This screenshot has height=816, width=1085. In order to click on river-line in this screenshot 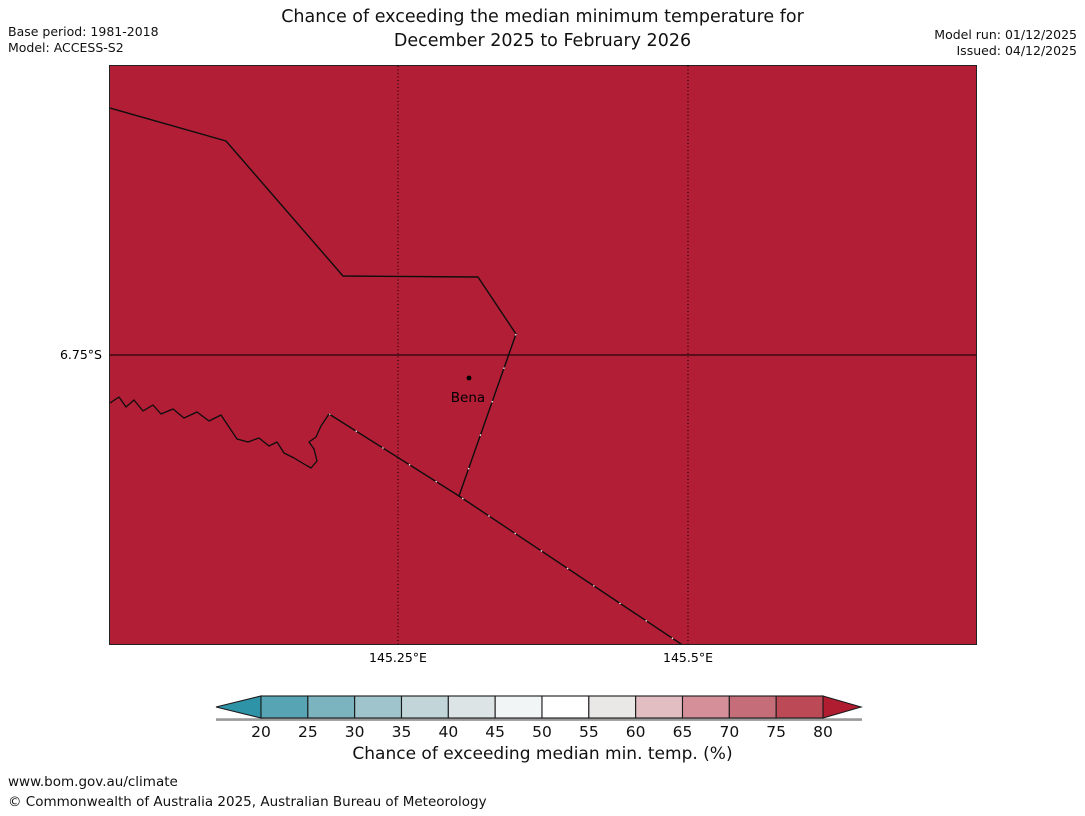, I will do `click(220, 432)`.